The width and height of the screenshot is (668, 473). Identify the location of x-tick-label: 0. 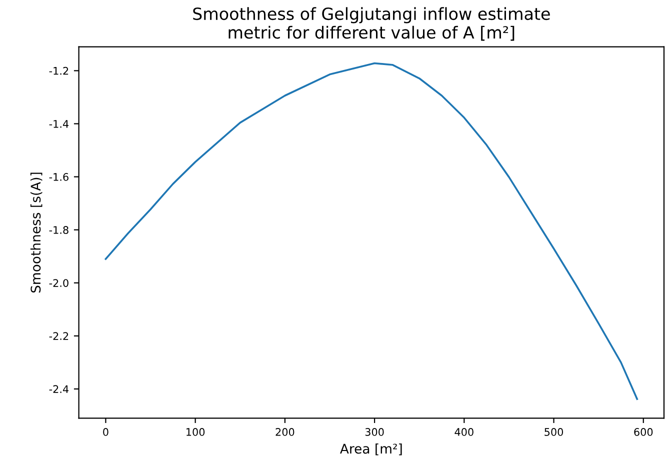
(105, 432).